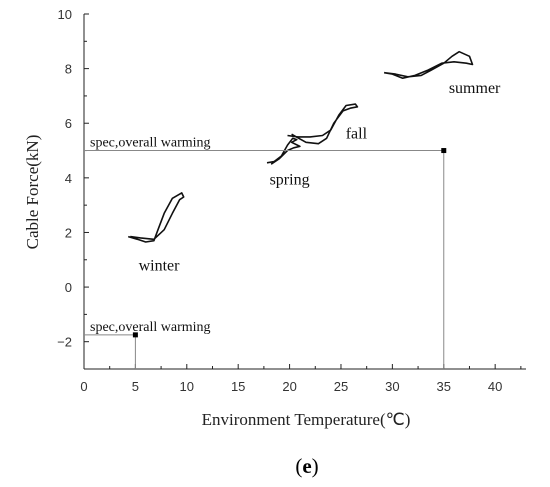  I want to click on y-tick-label: 2, so click(68, 232).